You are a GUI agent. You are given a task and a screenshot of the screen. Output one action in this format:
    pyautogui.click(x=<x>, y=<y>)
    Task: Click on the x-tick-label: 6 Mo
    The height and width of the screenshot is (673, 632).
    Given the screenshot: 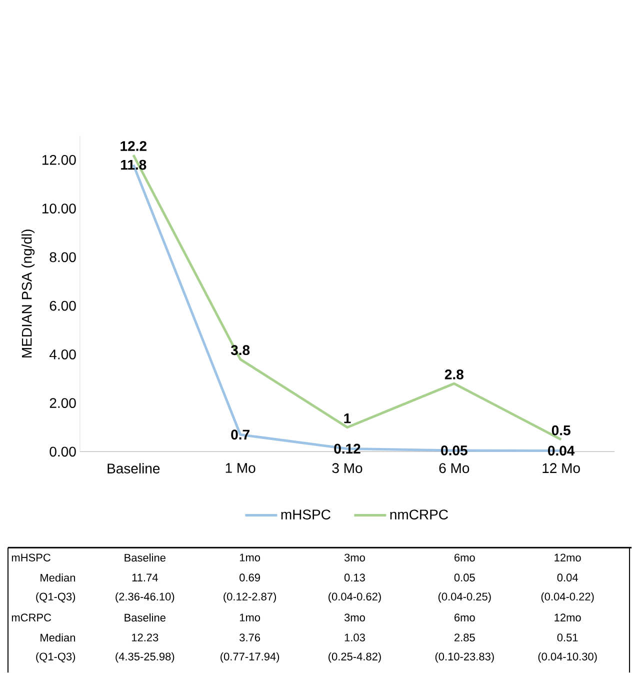 What is the action you would take?
    pyautogui.click(x=454, y=468)
    